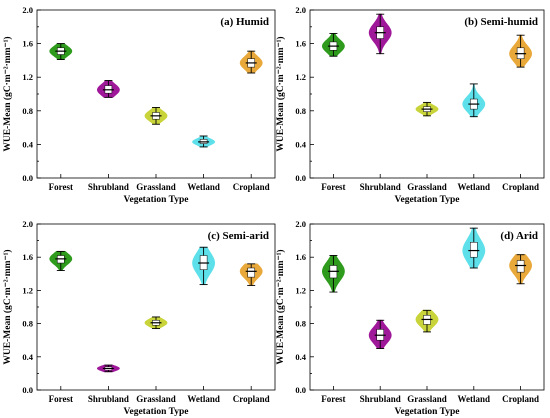 This screenshot has height=418, width=550. What do you see at coordinates (244, 22) in the screenshot?
I see `panel-title: (a) Humid` at bounding box center [244, 22].